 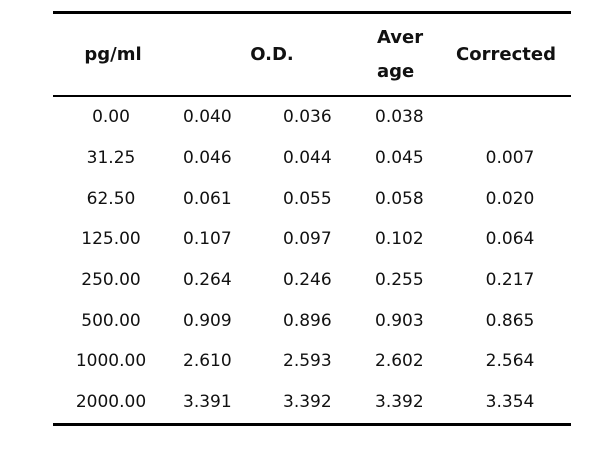 What do you see at coordinates (312, 12) in the screenshot?
I see `table-top-rule` at bounding box center [312, 12].